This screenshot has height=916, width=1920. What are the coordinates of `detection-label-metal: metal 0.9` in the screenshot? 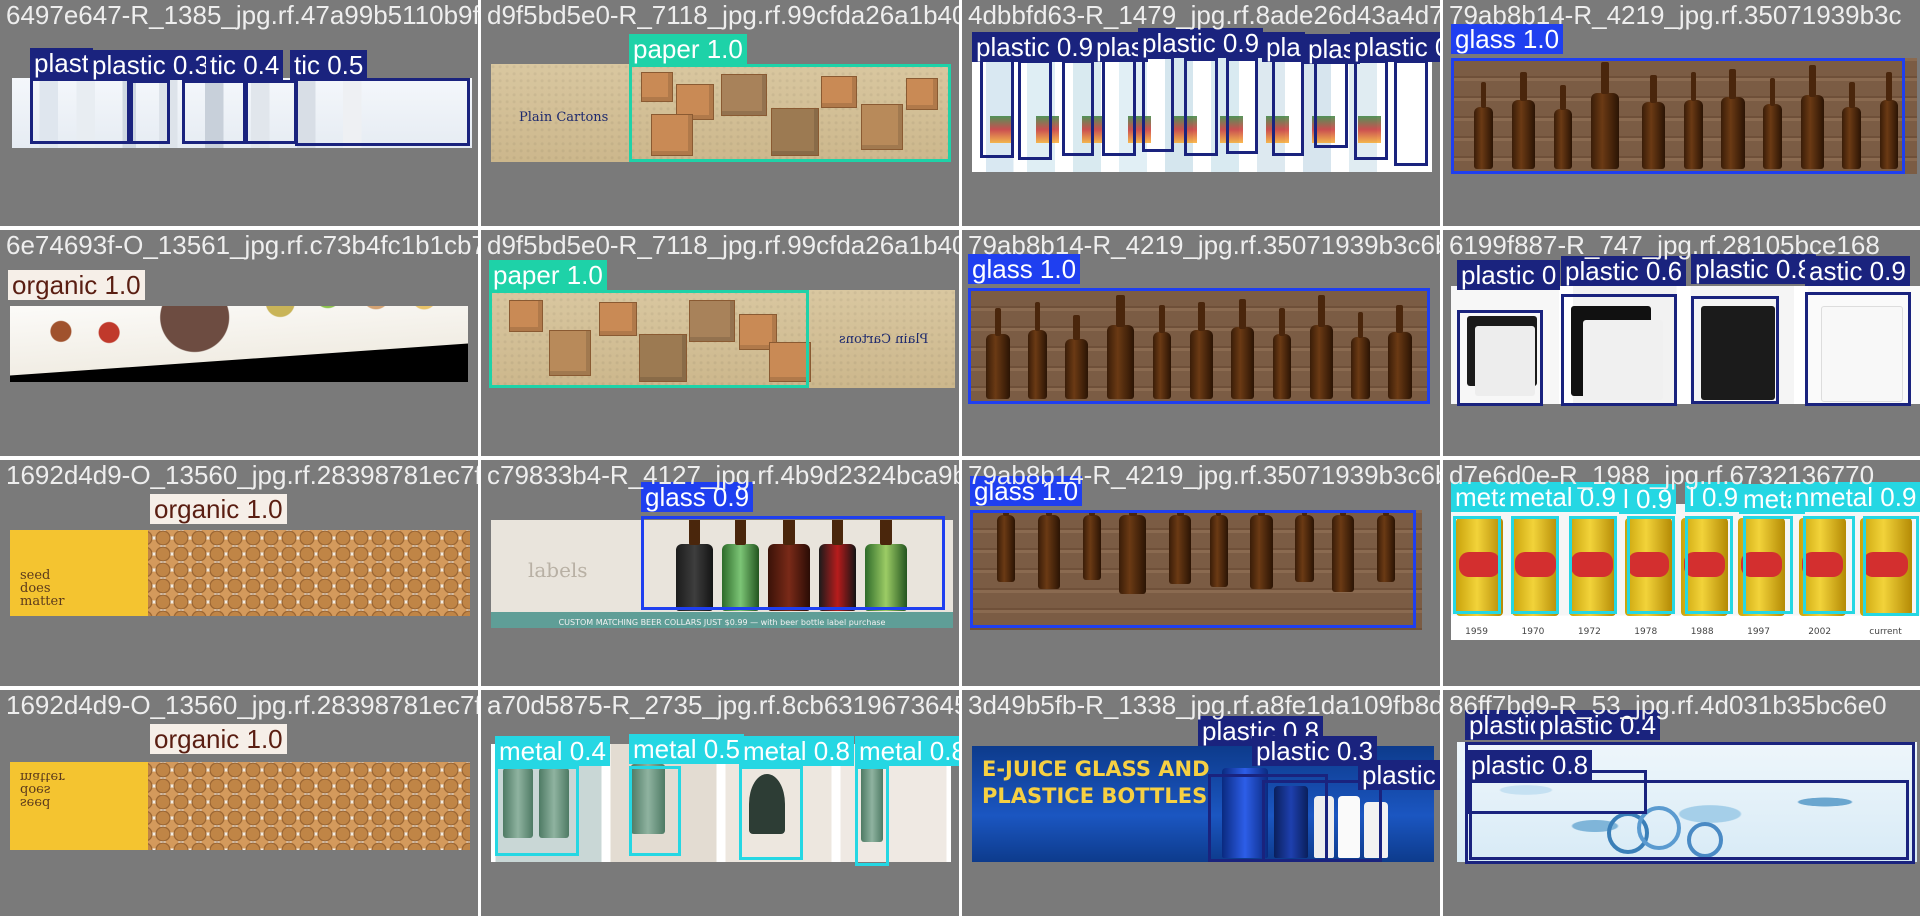 It's located at (1562, 497).